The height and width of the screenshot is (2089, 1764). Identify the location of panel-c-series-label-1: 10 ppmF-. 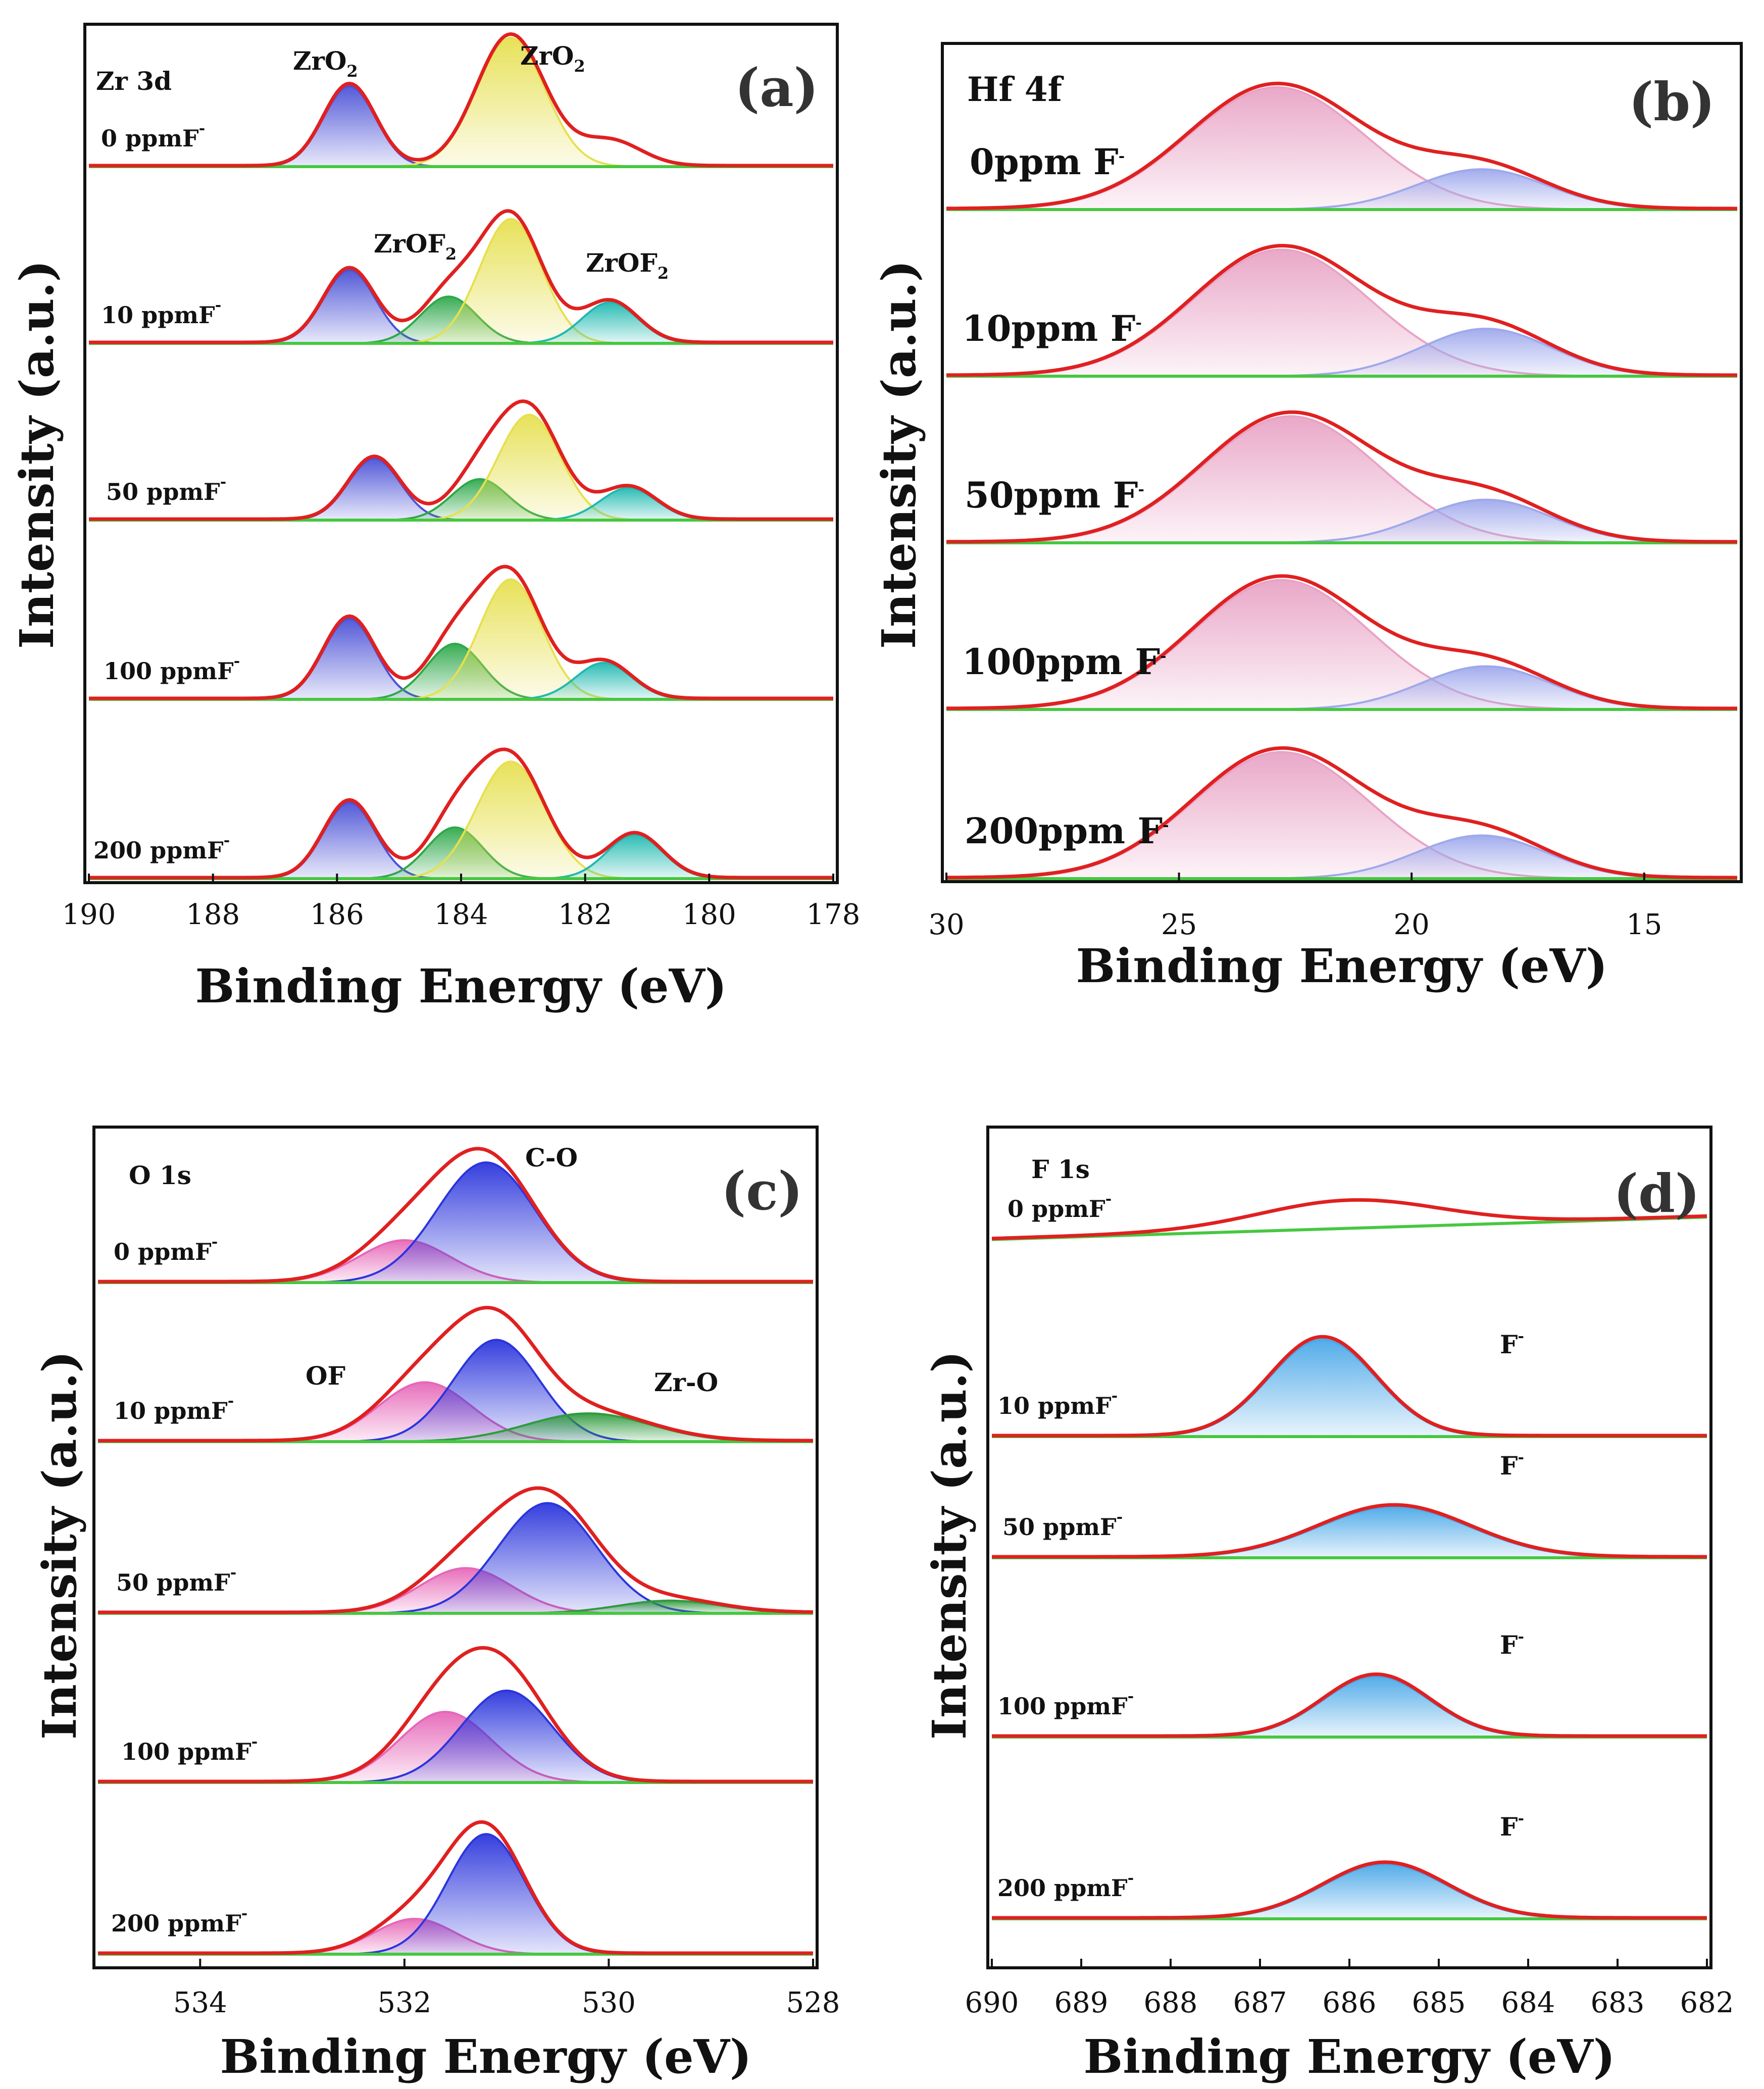
(174, 1408).